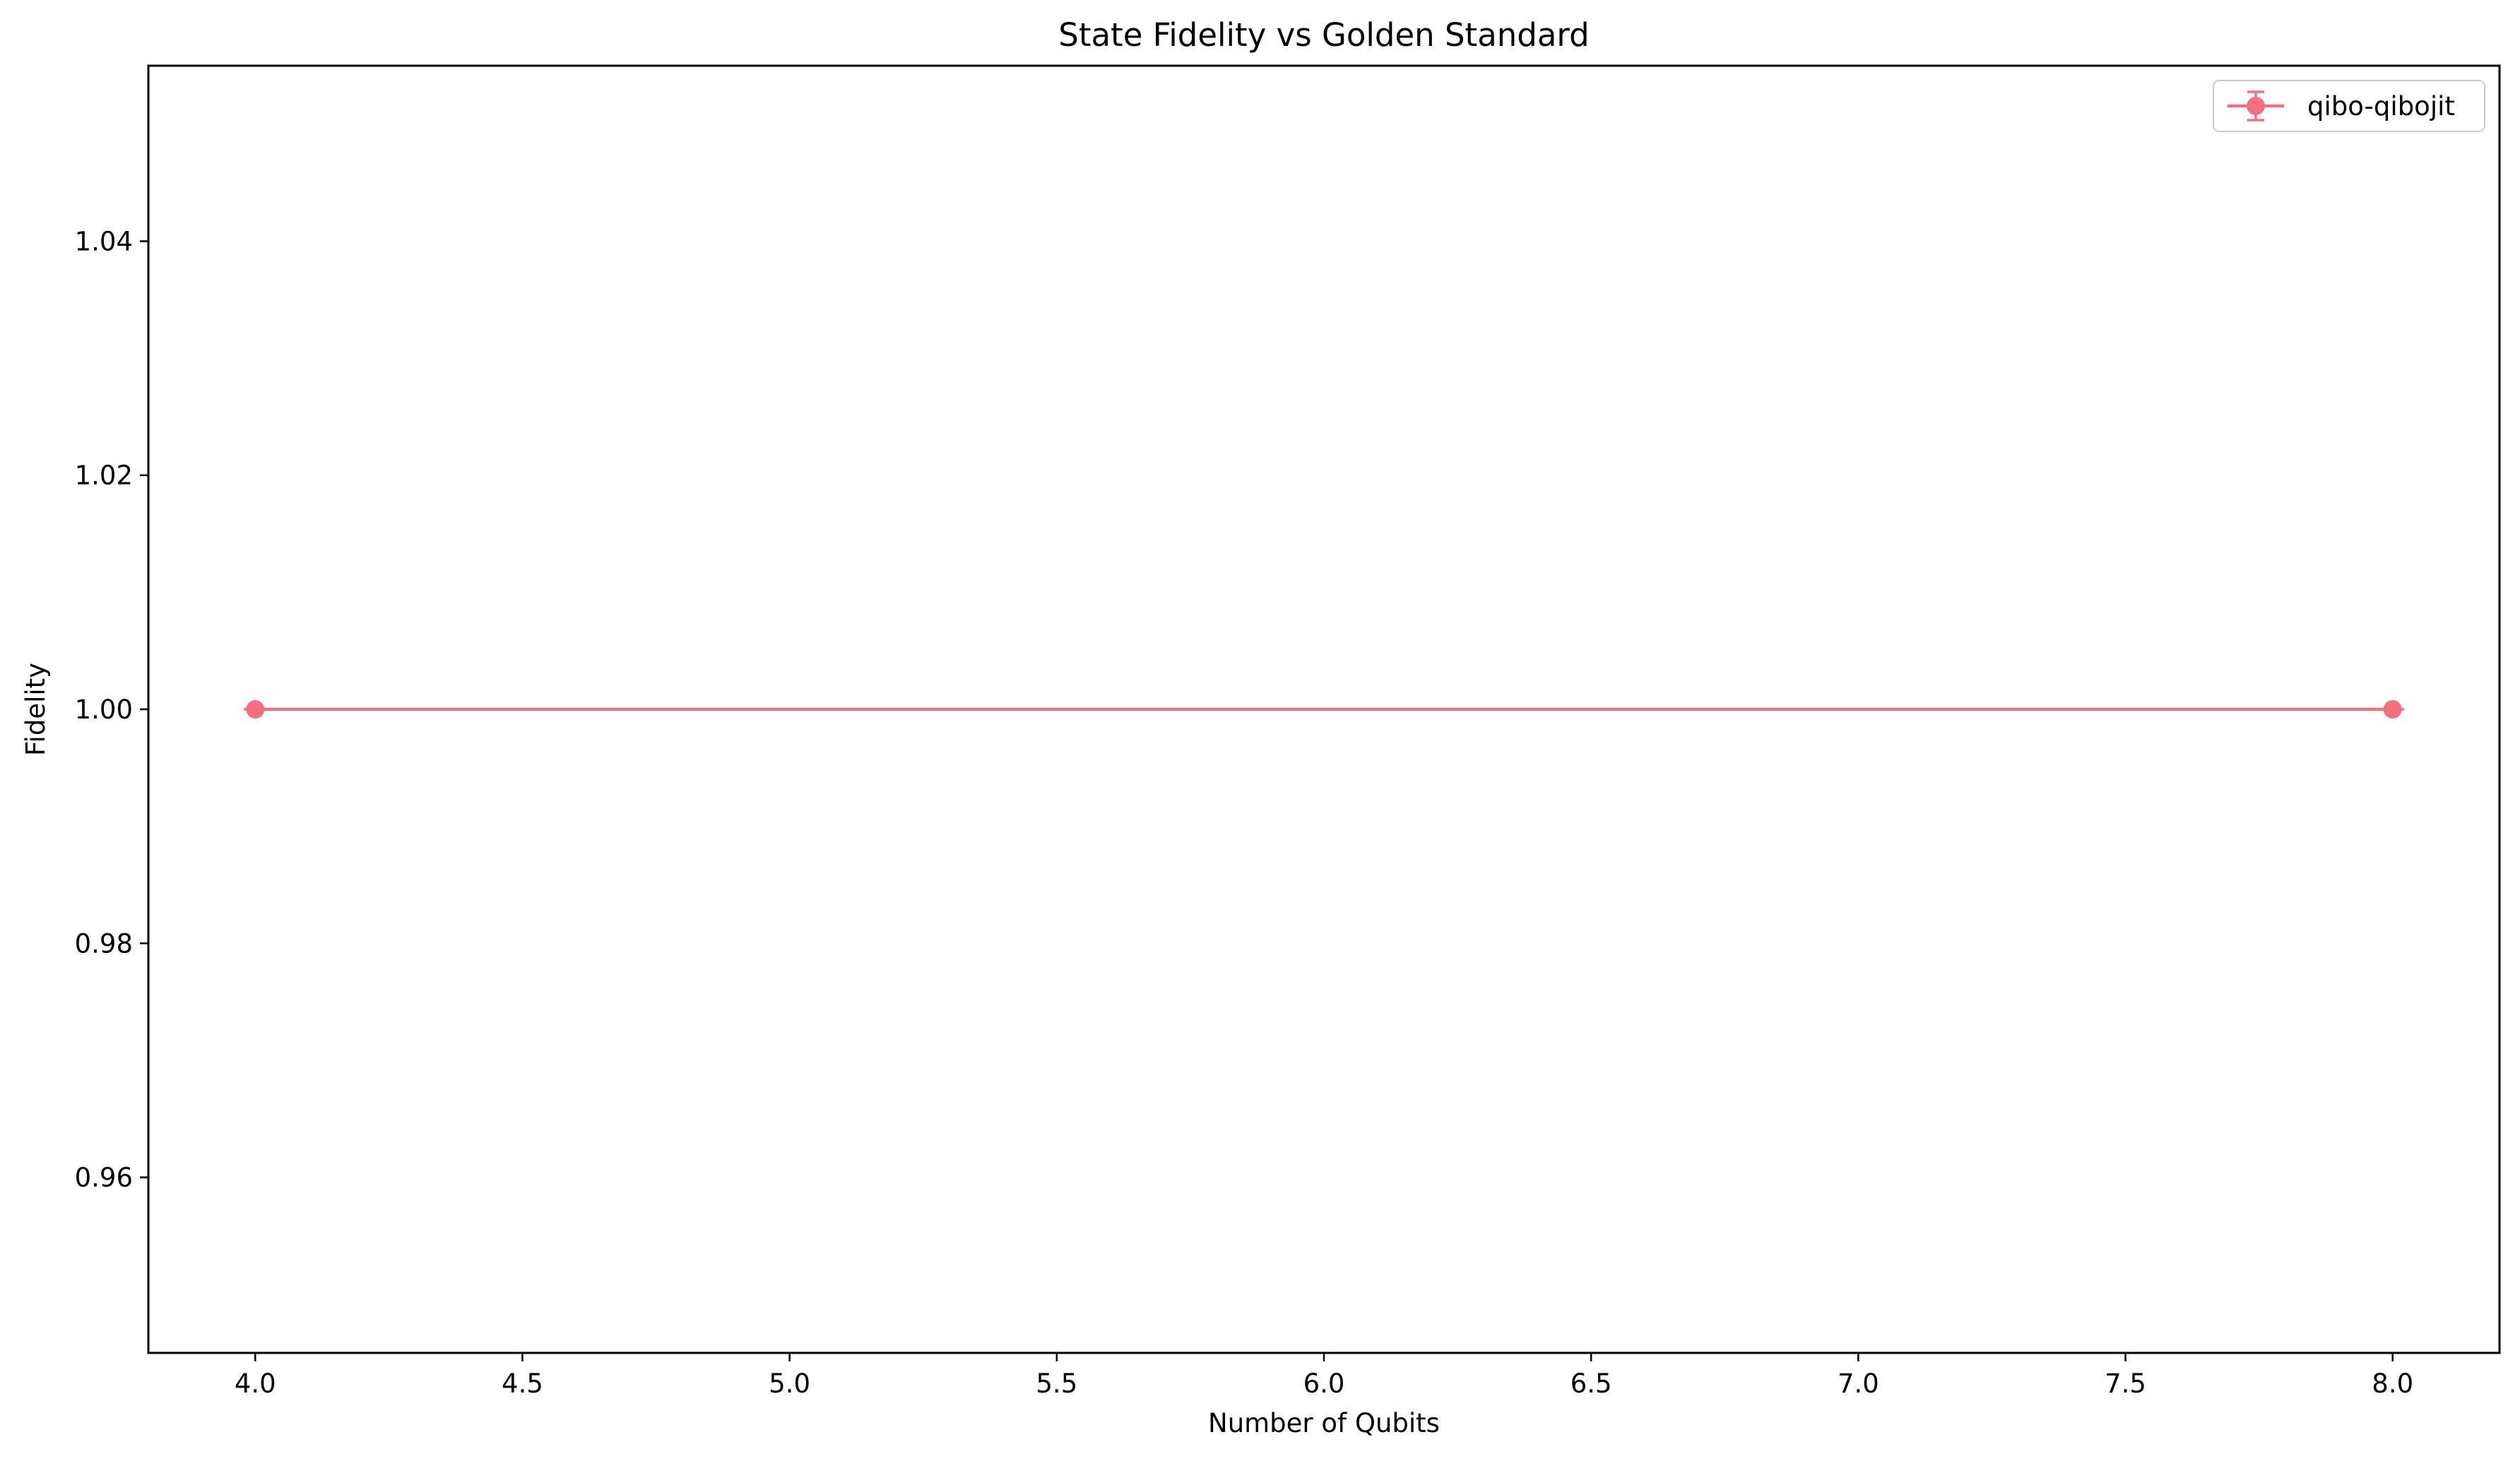  I want to click on legend-label: qibo-qibojit, so click(2381, 106).